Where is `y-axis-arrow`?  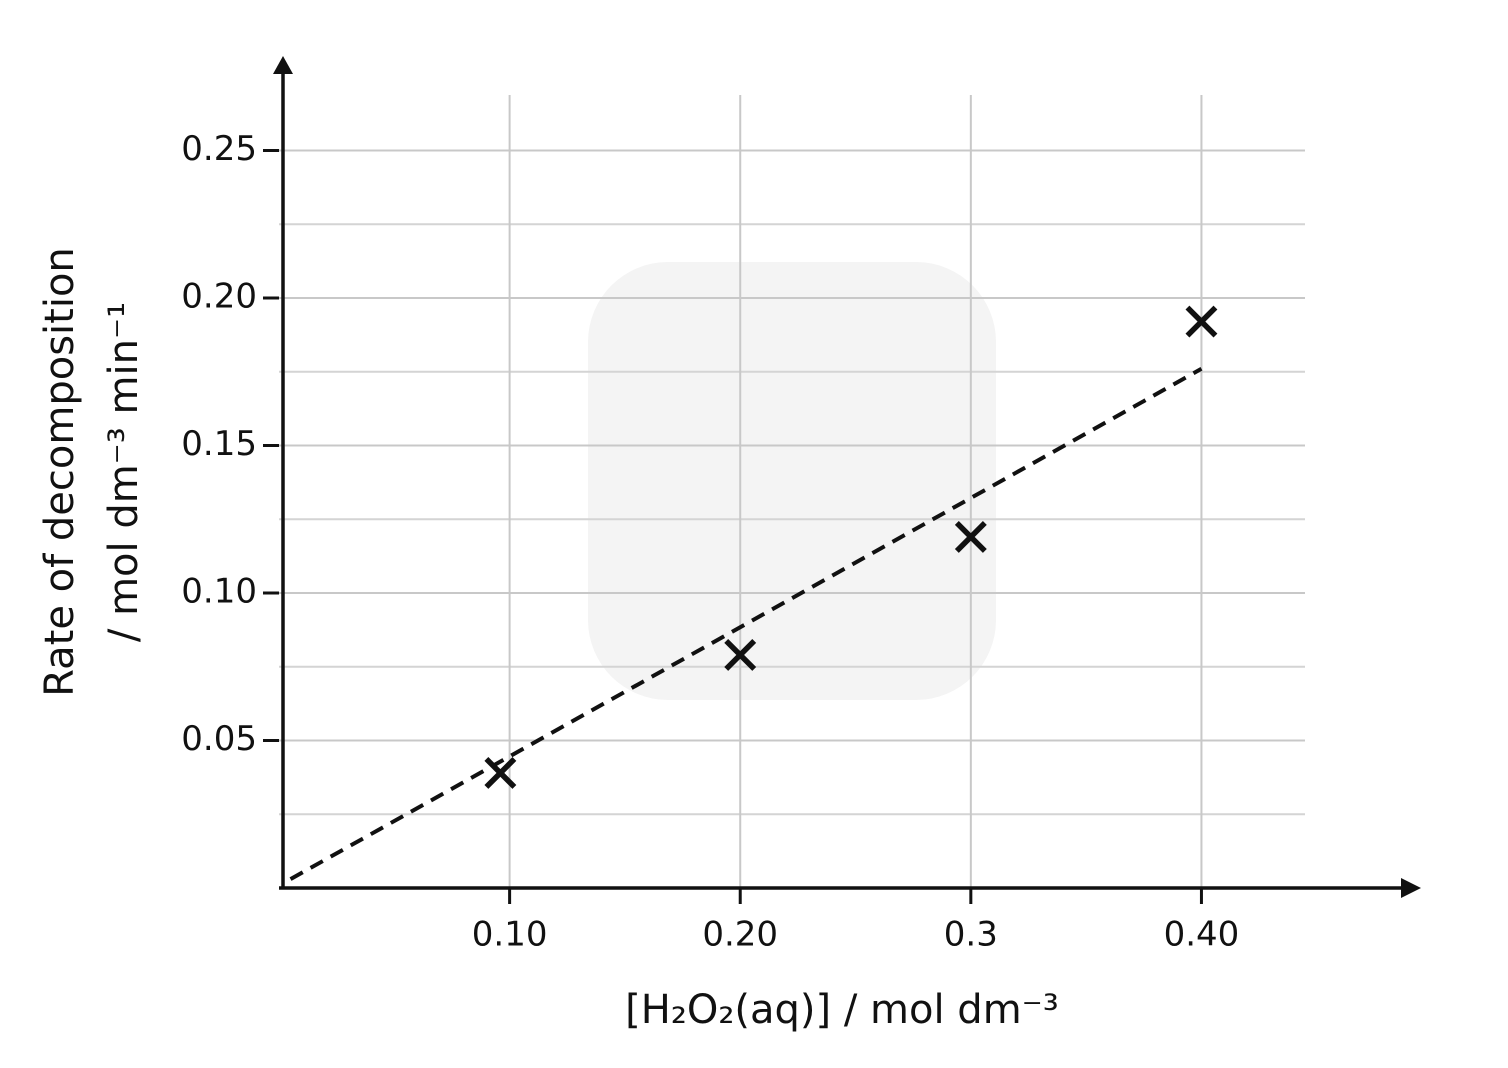
y-axis-arrow is located at coordinates (283, 65).